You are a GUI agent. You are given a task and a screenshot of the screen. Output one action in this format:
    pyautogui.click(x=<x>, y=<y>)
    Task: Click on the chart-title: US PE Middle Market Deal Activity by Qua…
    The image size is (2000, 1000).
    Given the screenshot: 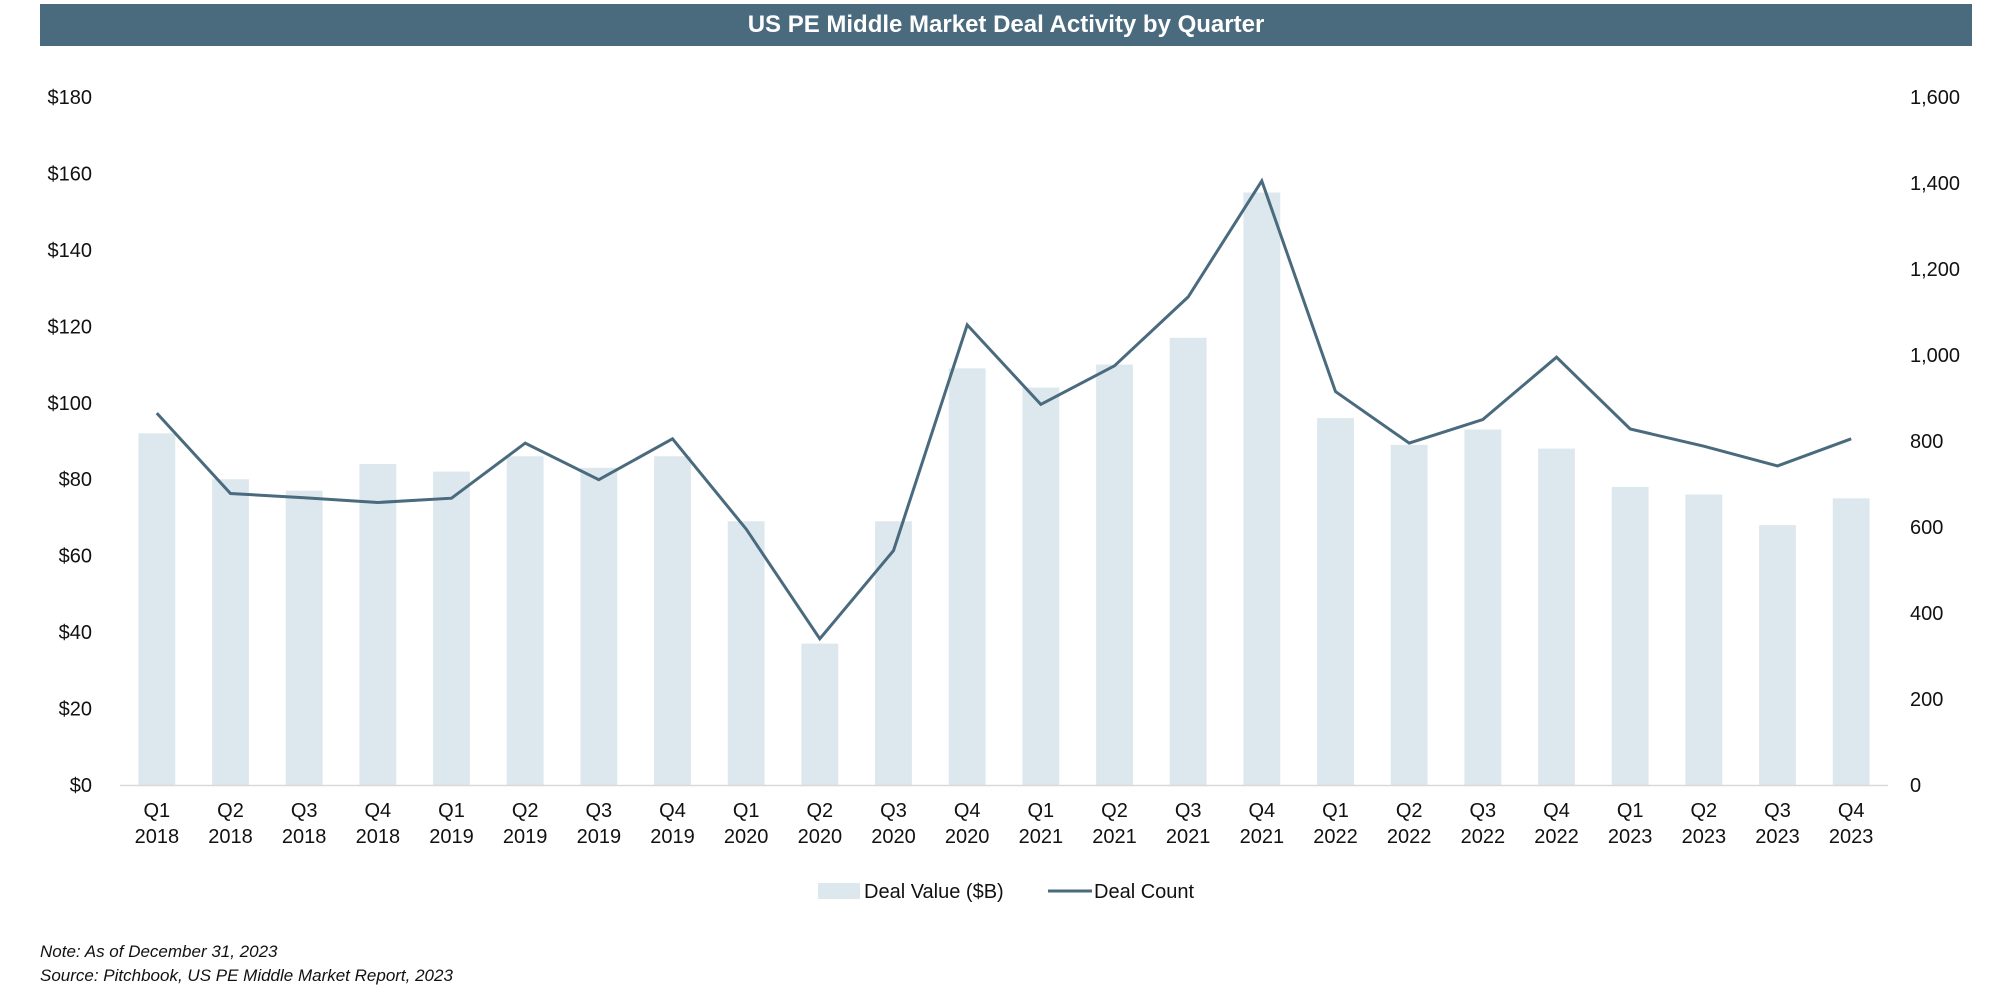 What is the action you would take?
    pyautogui.click(x=1006, y=24)
    